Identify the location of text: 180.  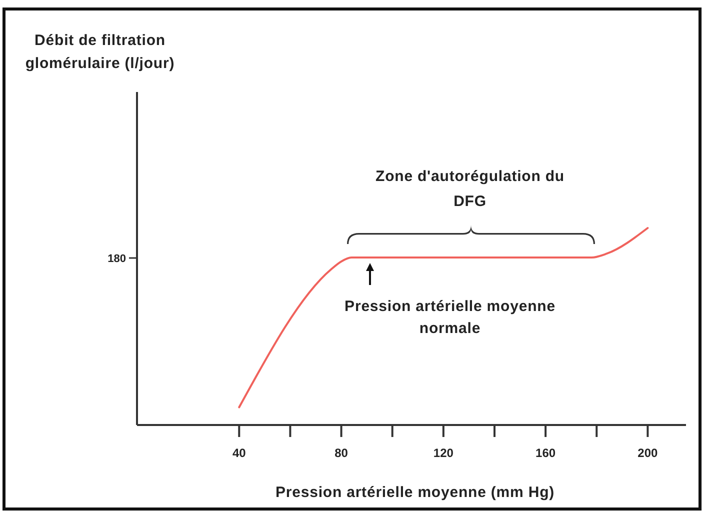
(117, 259).